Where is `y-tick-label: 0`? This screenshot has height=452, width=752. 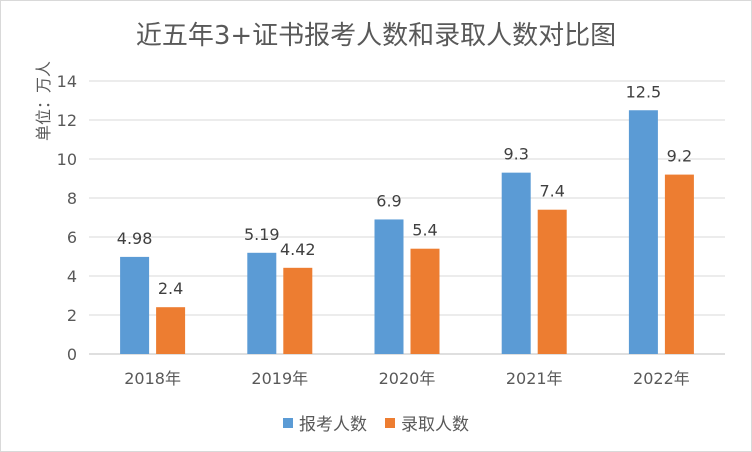
y-tick-label: 0 is located at coordinates (72, 354).